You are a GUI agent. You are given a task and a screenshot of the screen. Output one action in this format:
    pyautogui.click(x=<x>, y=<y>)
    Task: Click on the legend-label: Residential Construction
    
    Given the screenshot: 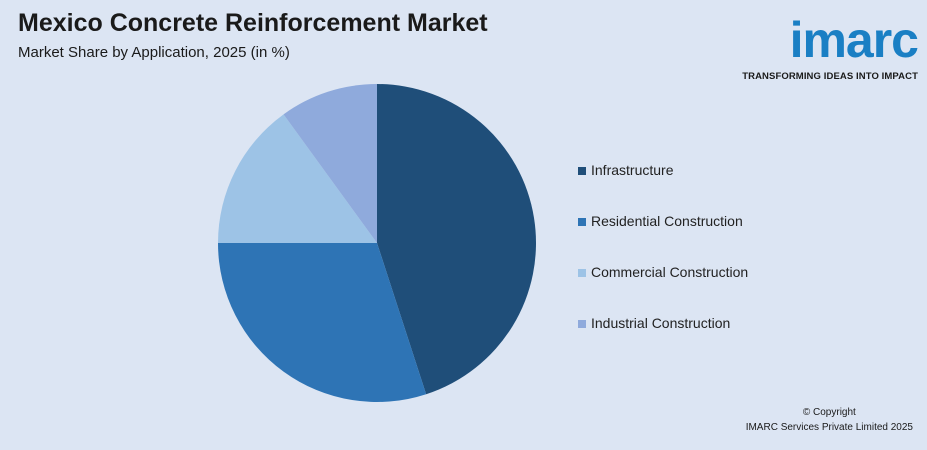 What is the action you would take?
    pyautogui.click(x=667, y=221)
    